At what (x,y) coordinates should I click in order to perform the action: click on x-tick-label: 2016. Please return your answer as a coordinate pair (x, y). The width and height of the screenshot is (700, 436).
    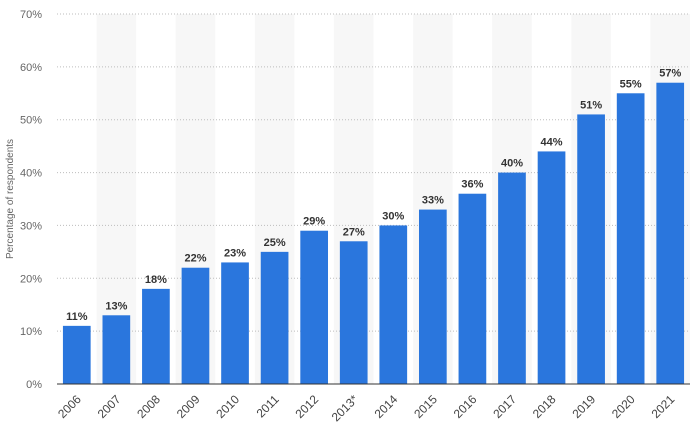
    Looking at the image, I should click on (465, 406).